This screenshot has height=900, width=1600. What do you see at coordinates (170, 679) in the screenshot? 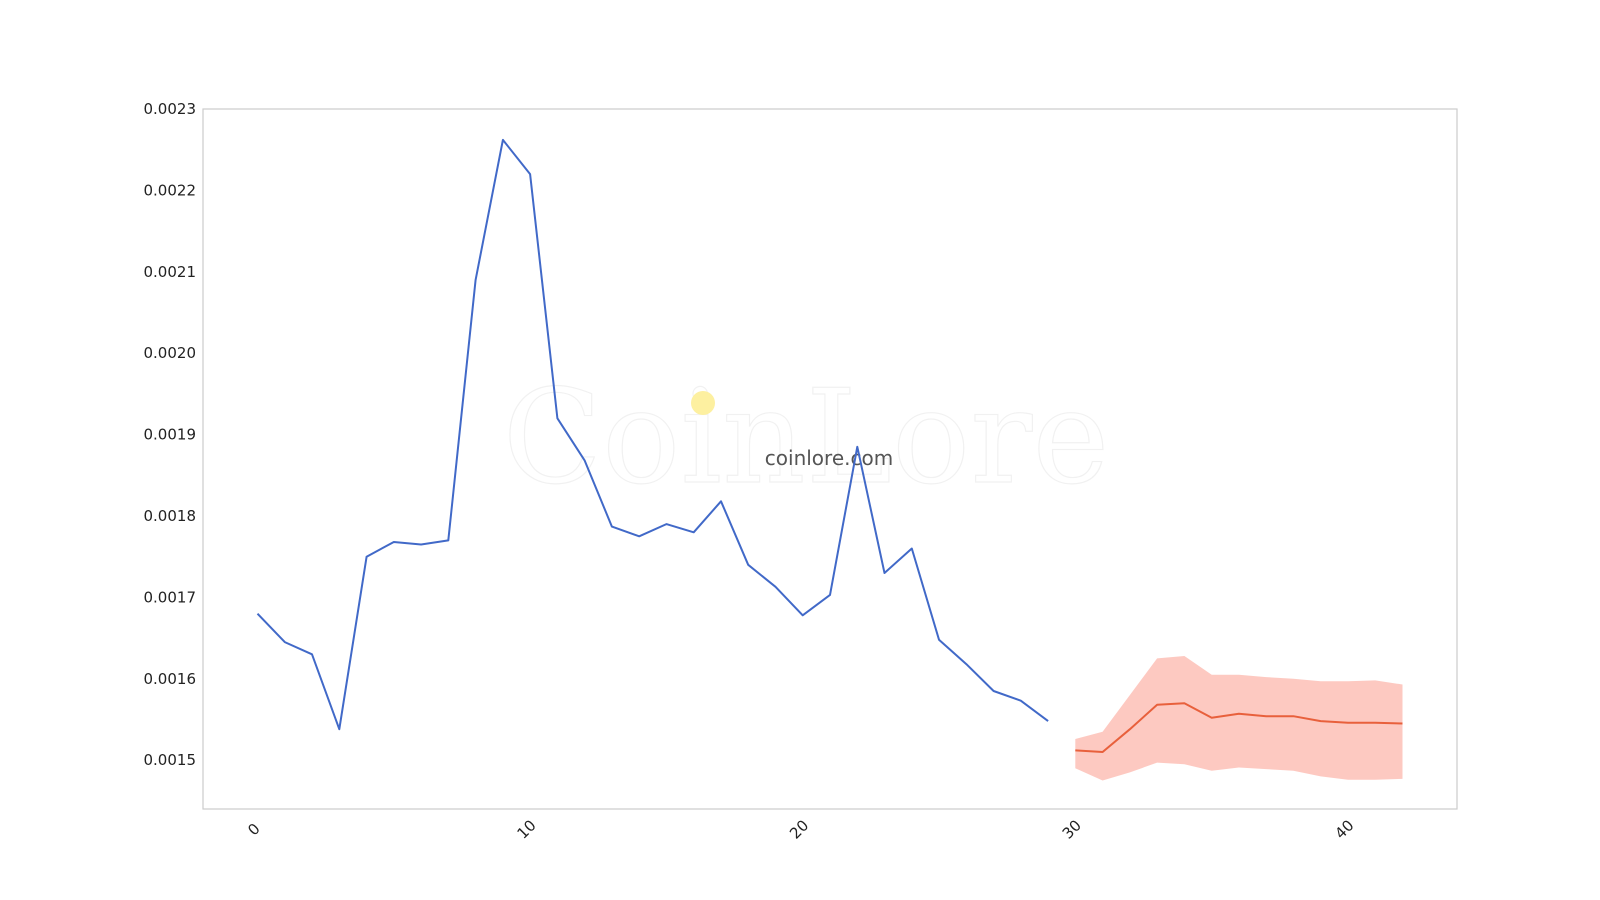
I see `y-tick-label: 0.0016` at bounding box center [170, 679].